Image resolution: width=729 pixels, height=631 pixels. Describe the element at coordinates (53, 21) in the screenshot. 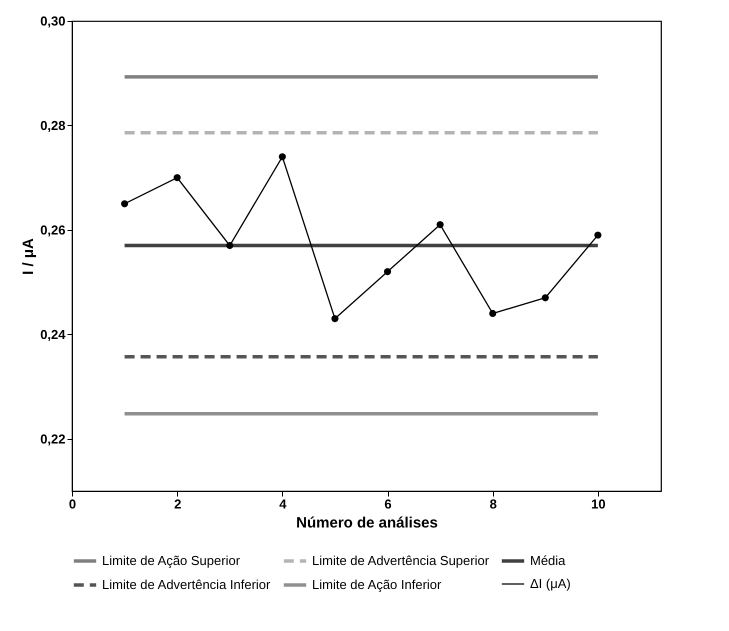

I see `y-tick-label: 0,30` at that location.